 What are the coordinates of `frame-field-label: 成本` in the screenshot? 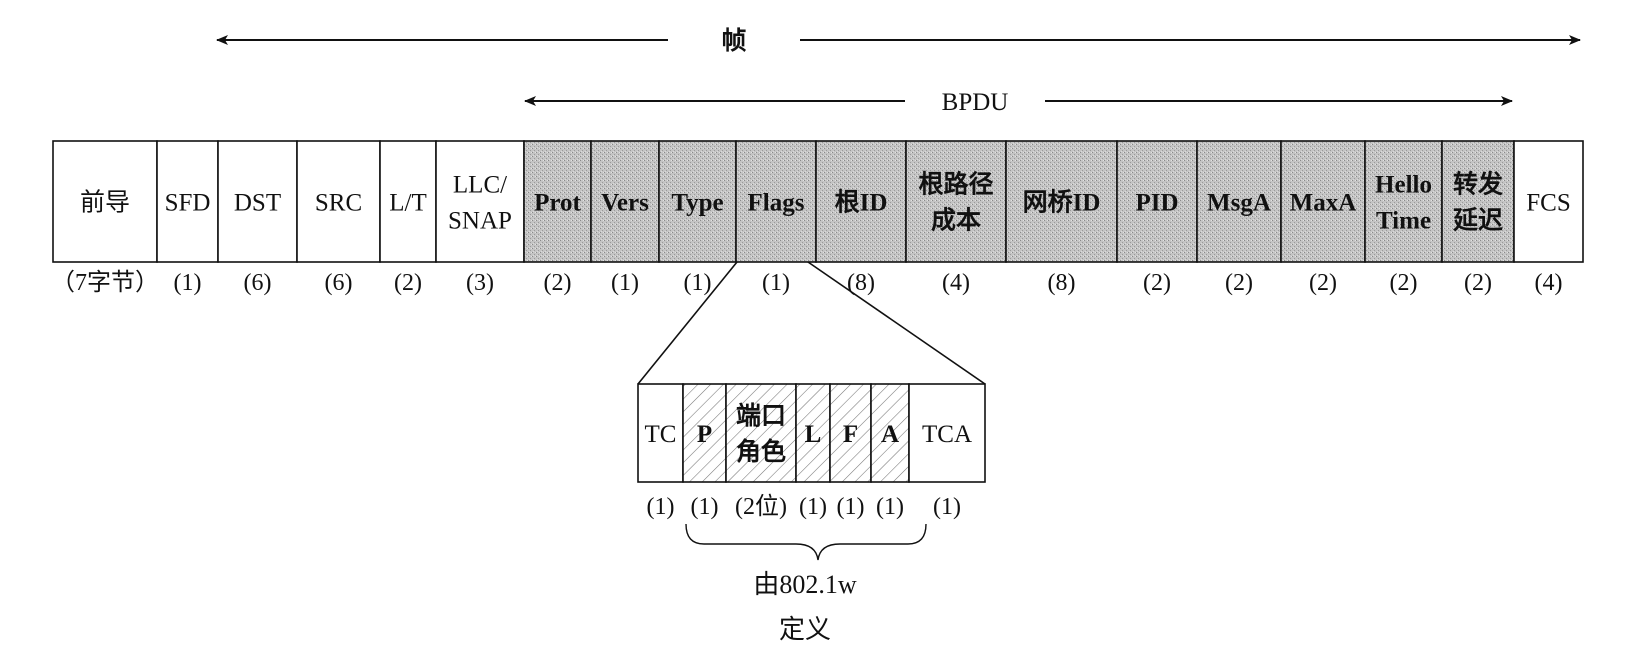 It's located at (956, 221).